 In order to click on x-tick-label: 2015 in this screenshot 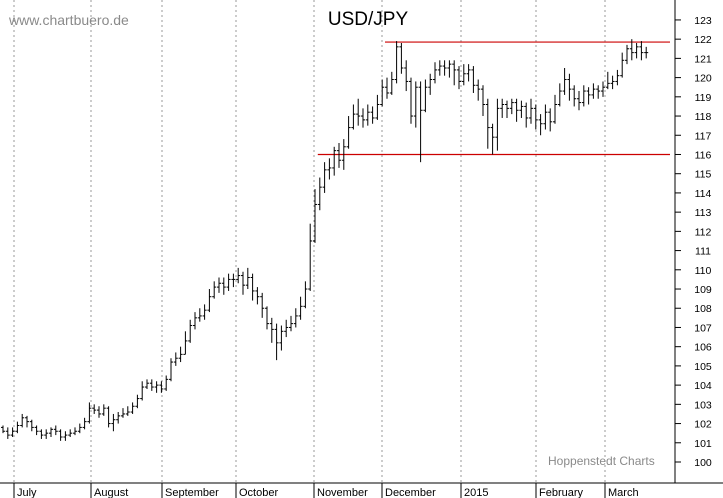, I will do `click(476, 492)`.